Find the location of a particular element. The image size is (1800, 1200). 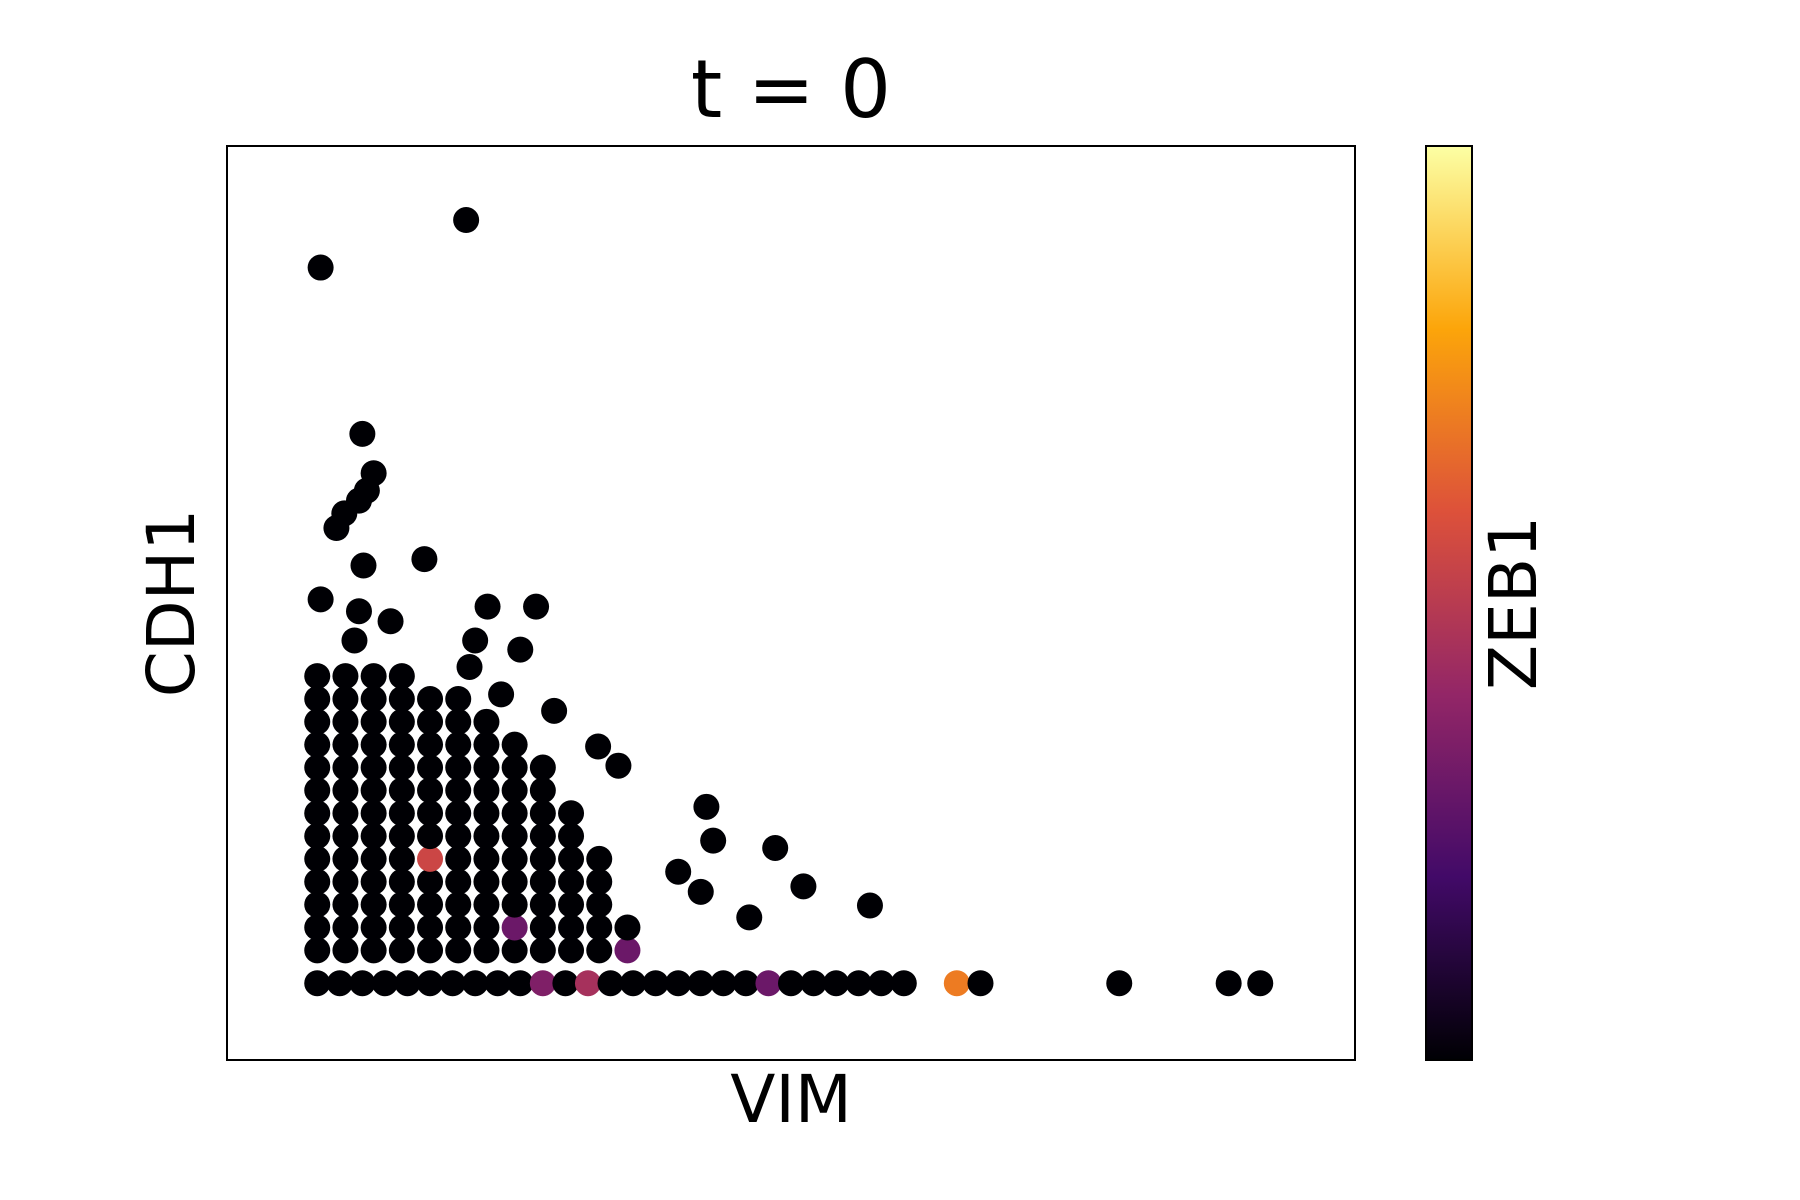

y-axis-label: CDH1 is located at coordinates (171, 603).